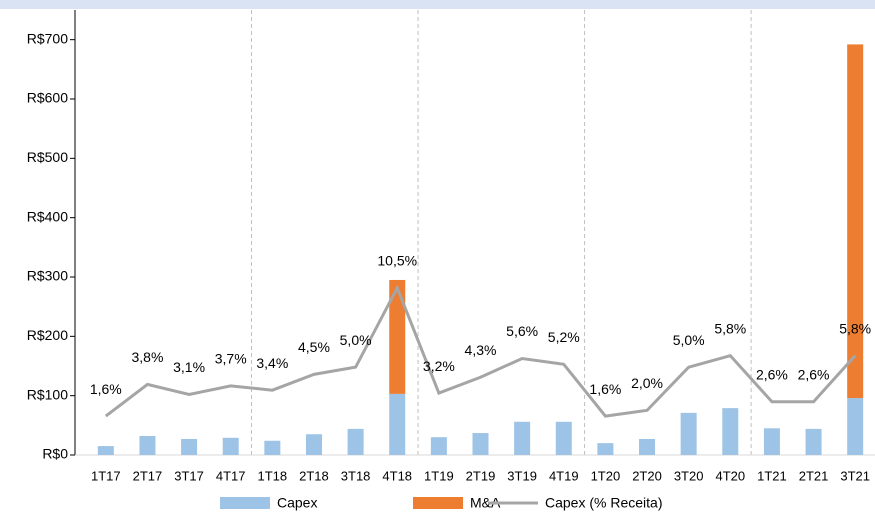  I want to click on x-tick-label: 2T20, so click(647, 475).